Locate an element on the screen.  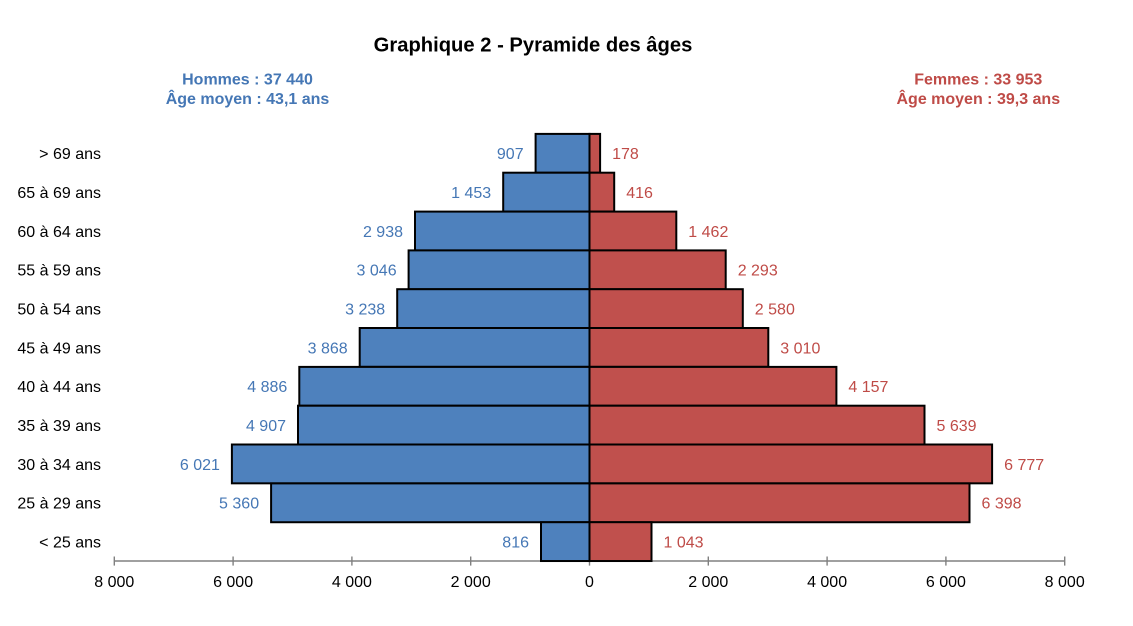
svg-text: 3 868 is located at coordinates (328, 348).